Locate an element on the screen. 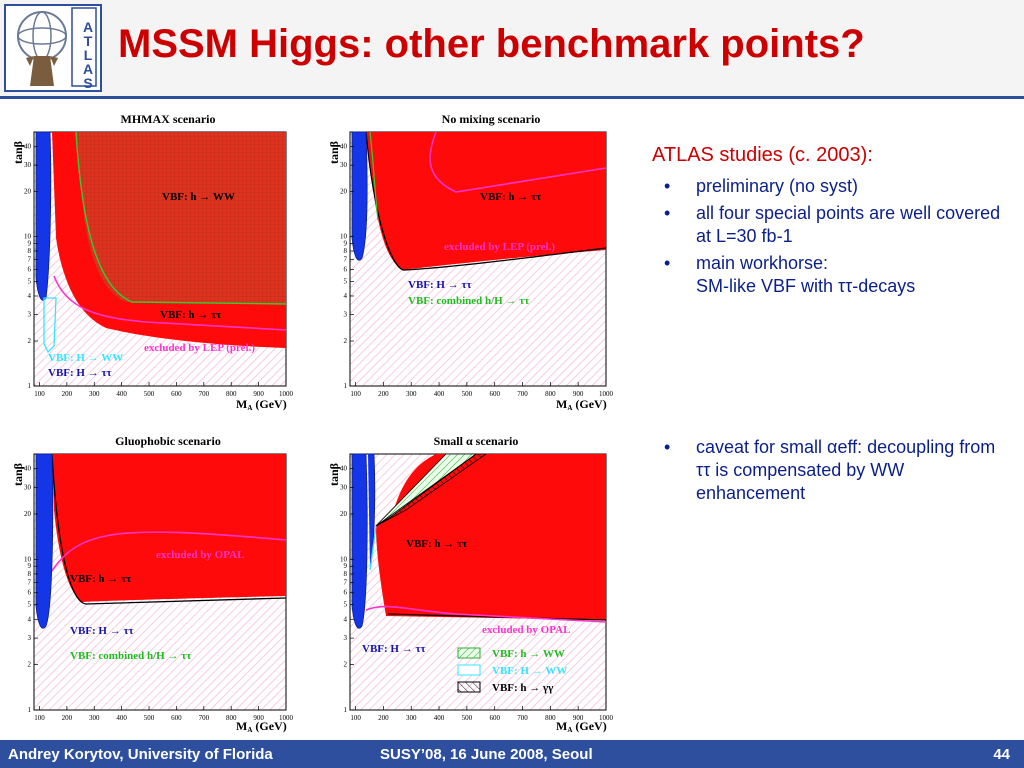 The image size is (1024, 768). plot-label: excluded by LEP (prel.) is located at coordinates (499, 247).